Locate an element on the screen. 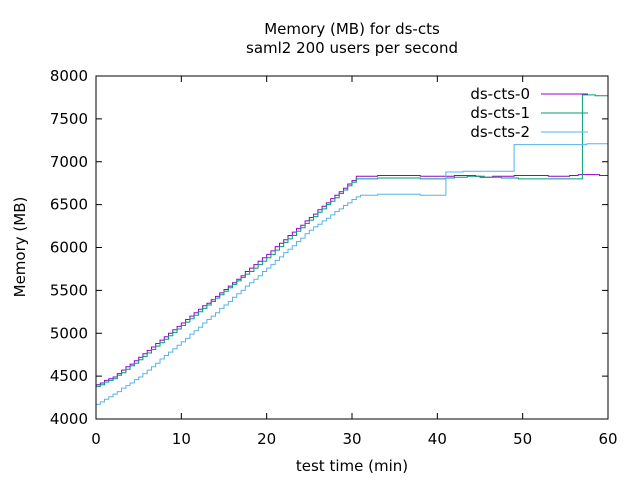 Image resolution: width=640 pixels, height=480 pixels. x-axis-title: test time (min) is located at coordinates (352, 466).